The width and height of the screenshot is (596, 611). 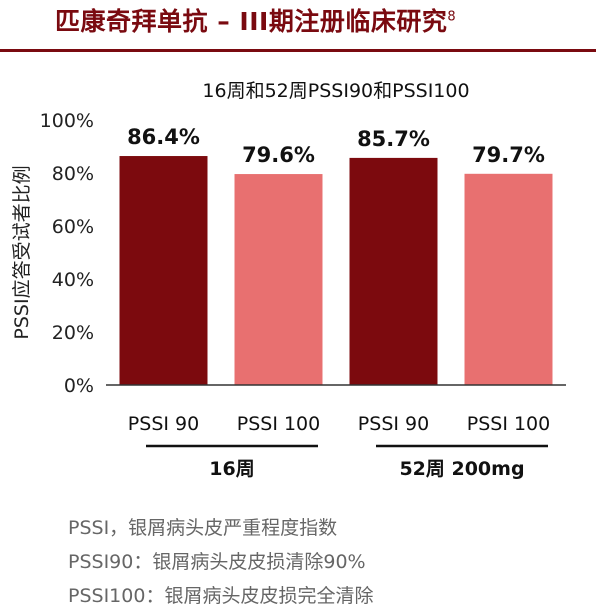 What do you see at coordinates (231, 469) in the screenshot?
I see `group-label: 16周` at bounding box center [231, 469].